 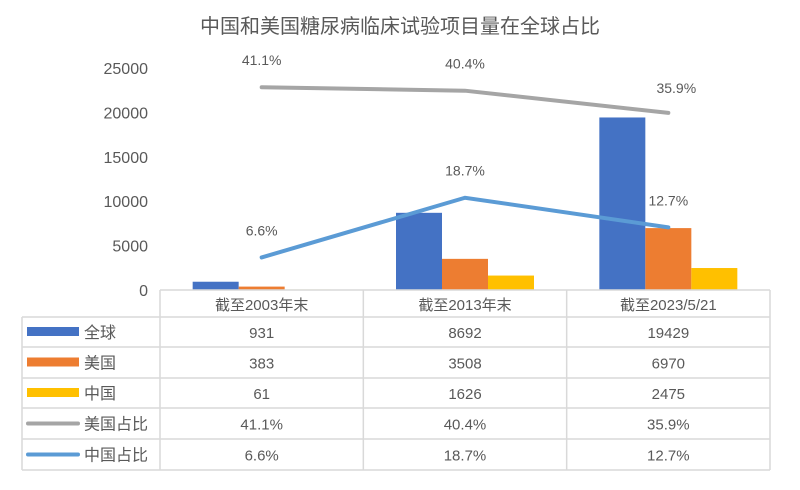 I want to click on data-label: 18.7%, so click(x=465, y=171).